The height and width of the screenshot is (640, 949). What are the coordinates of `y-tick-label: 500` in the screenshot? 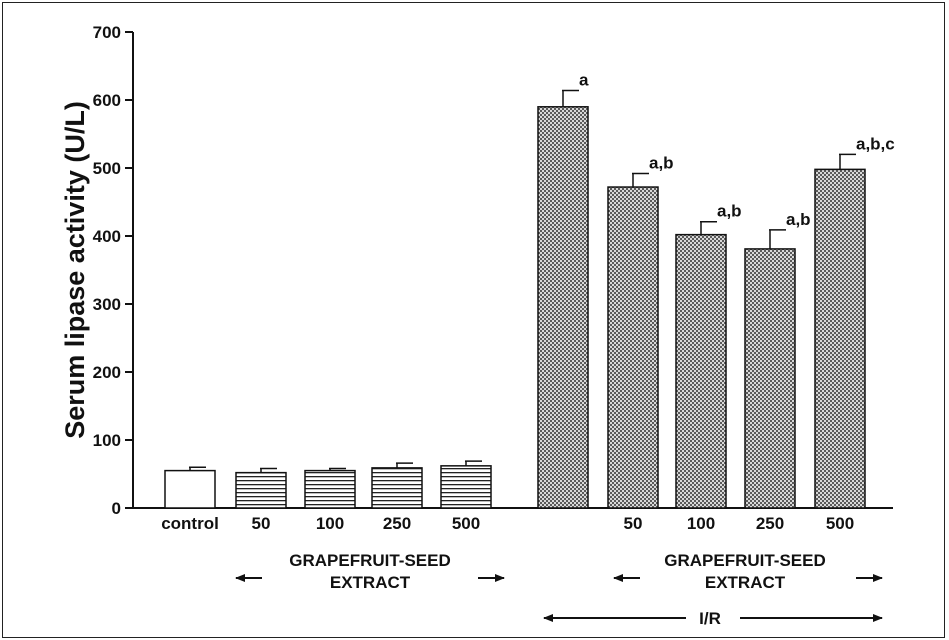 It's located at (107, 168).